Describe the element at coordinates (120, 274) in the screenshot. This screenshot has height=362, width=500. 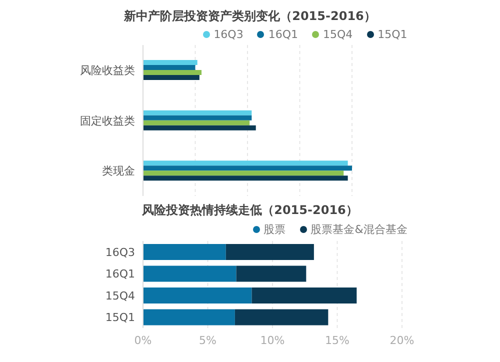
I see `y-tick-label: 16Q1` at that location.